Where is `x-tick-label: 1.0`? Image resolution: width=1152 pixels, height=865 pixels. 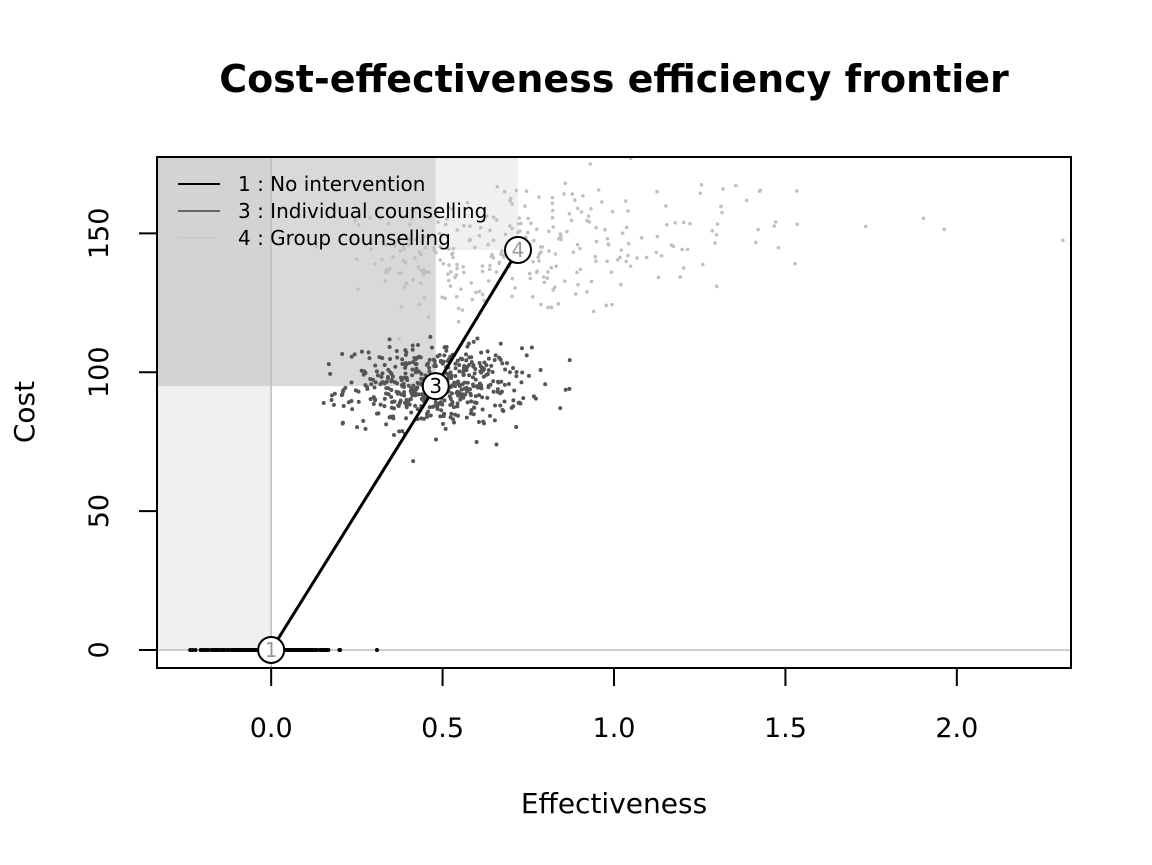 x-tick-label: 1.0 is located at coordinates (614, 728).